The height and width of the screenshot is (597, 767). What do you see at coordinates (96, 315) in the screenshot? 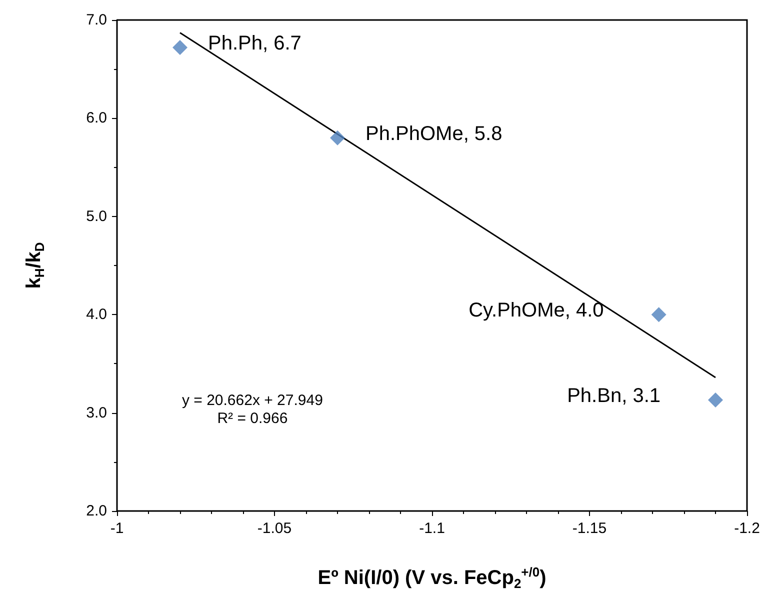
I see `y-tick-label: 4.0` at bounding box center [96, 315].